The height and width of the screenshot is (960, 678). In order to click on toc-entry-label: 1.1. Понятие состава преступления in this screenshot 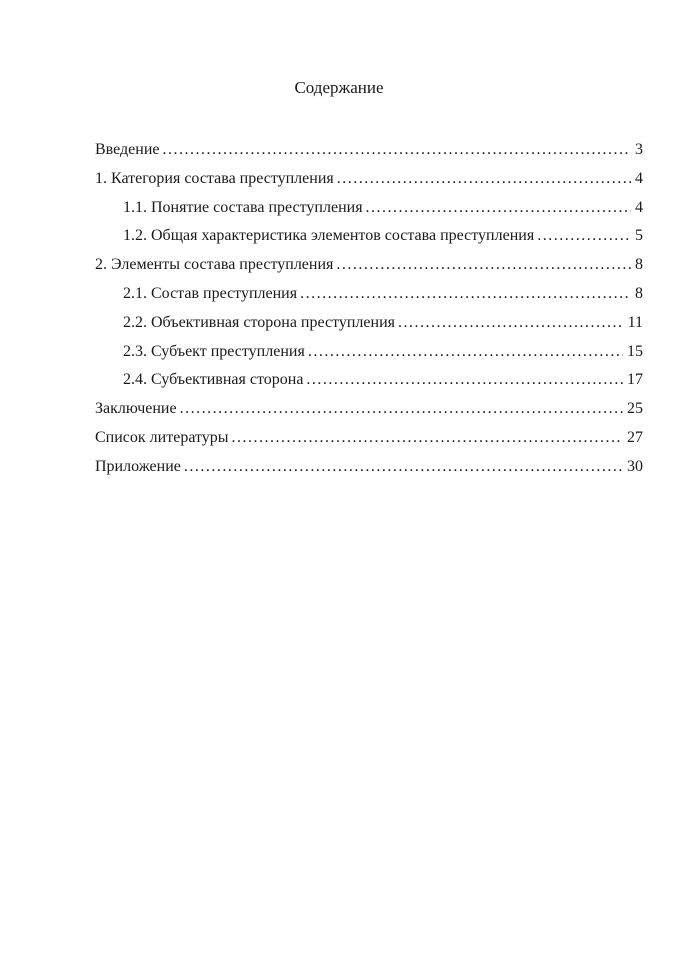, I will do `click(243, 207)`.